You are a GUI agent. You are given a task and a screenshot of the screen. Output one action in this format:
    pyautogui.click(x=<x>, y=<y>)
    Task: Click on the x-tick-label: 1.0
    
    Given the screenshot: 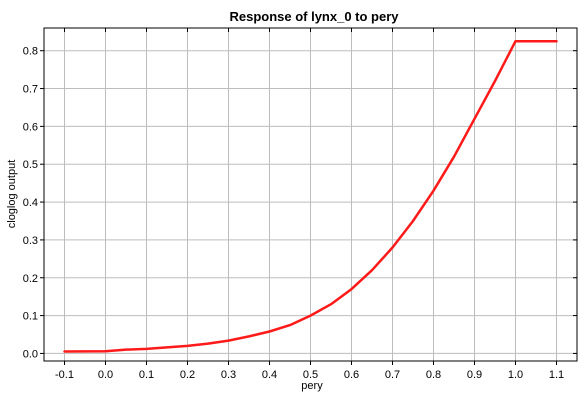 What is the action you would take?
    pyautogui.click(x=515, y=375)
    